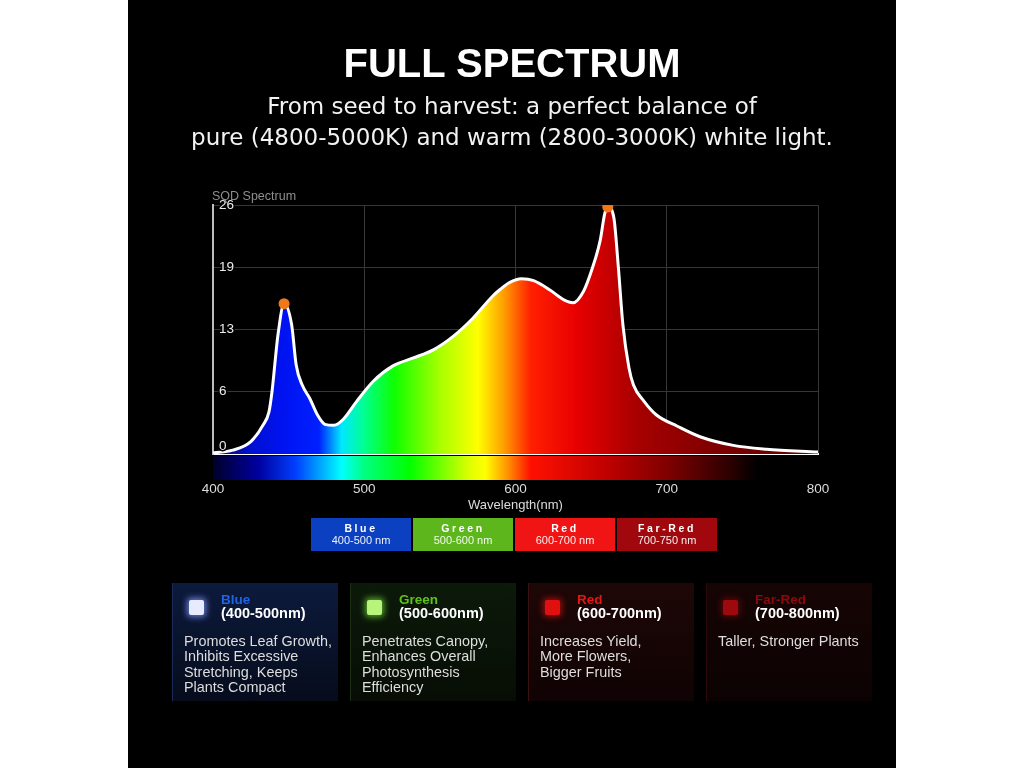 The width and height of the screenshot is (1024, 768). What do you see at coordinates (223, 391) in the screenshot?
I see `y-tick-label: 6` at bounding box center [223, 391].